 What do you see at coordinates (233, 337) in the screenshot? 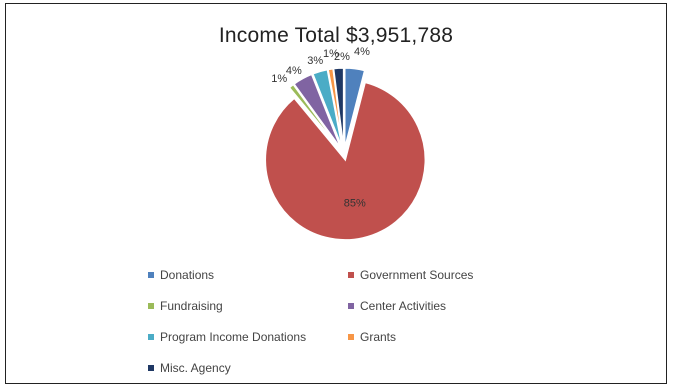
I see `legend-label: Program Income Donations` at bounding box center [233, 337].